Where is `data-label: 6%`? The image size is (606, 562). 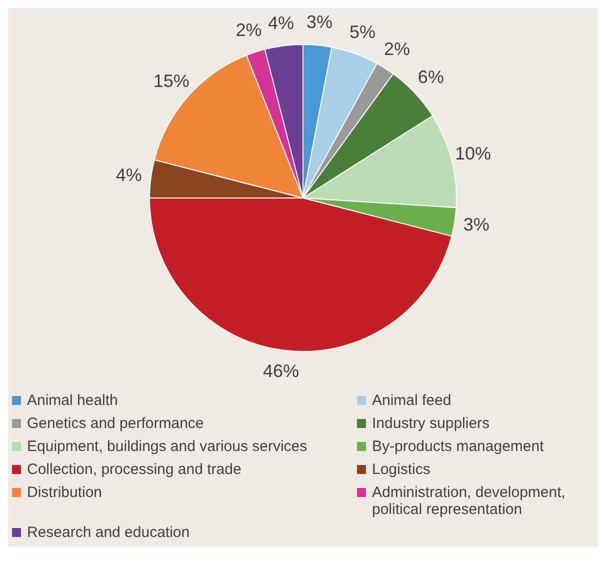
data-label: 6% is located at coordinates (431, 76).